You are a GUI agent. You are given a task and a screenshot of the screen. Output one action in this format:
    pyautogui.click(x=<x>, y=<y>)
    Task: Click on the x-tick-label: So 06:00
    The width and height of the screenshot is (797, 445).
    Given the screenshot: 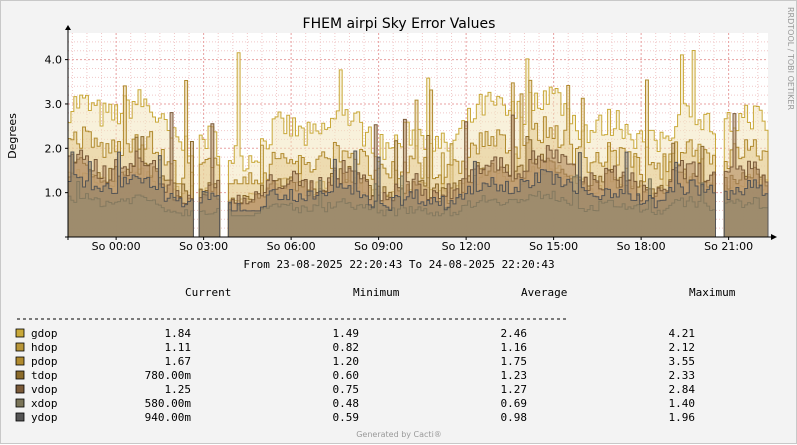 What is the action you would take?
    pyautogui.click(x=291, y=246)
    